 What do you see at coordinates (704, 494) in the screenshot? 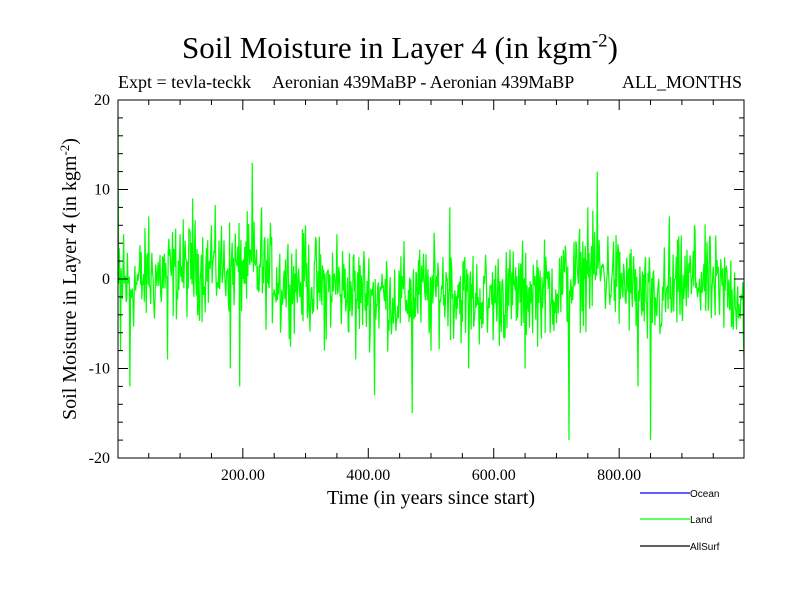
I see `legend-label-ocean: Ocean` at bounding box center [704, 494].